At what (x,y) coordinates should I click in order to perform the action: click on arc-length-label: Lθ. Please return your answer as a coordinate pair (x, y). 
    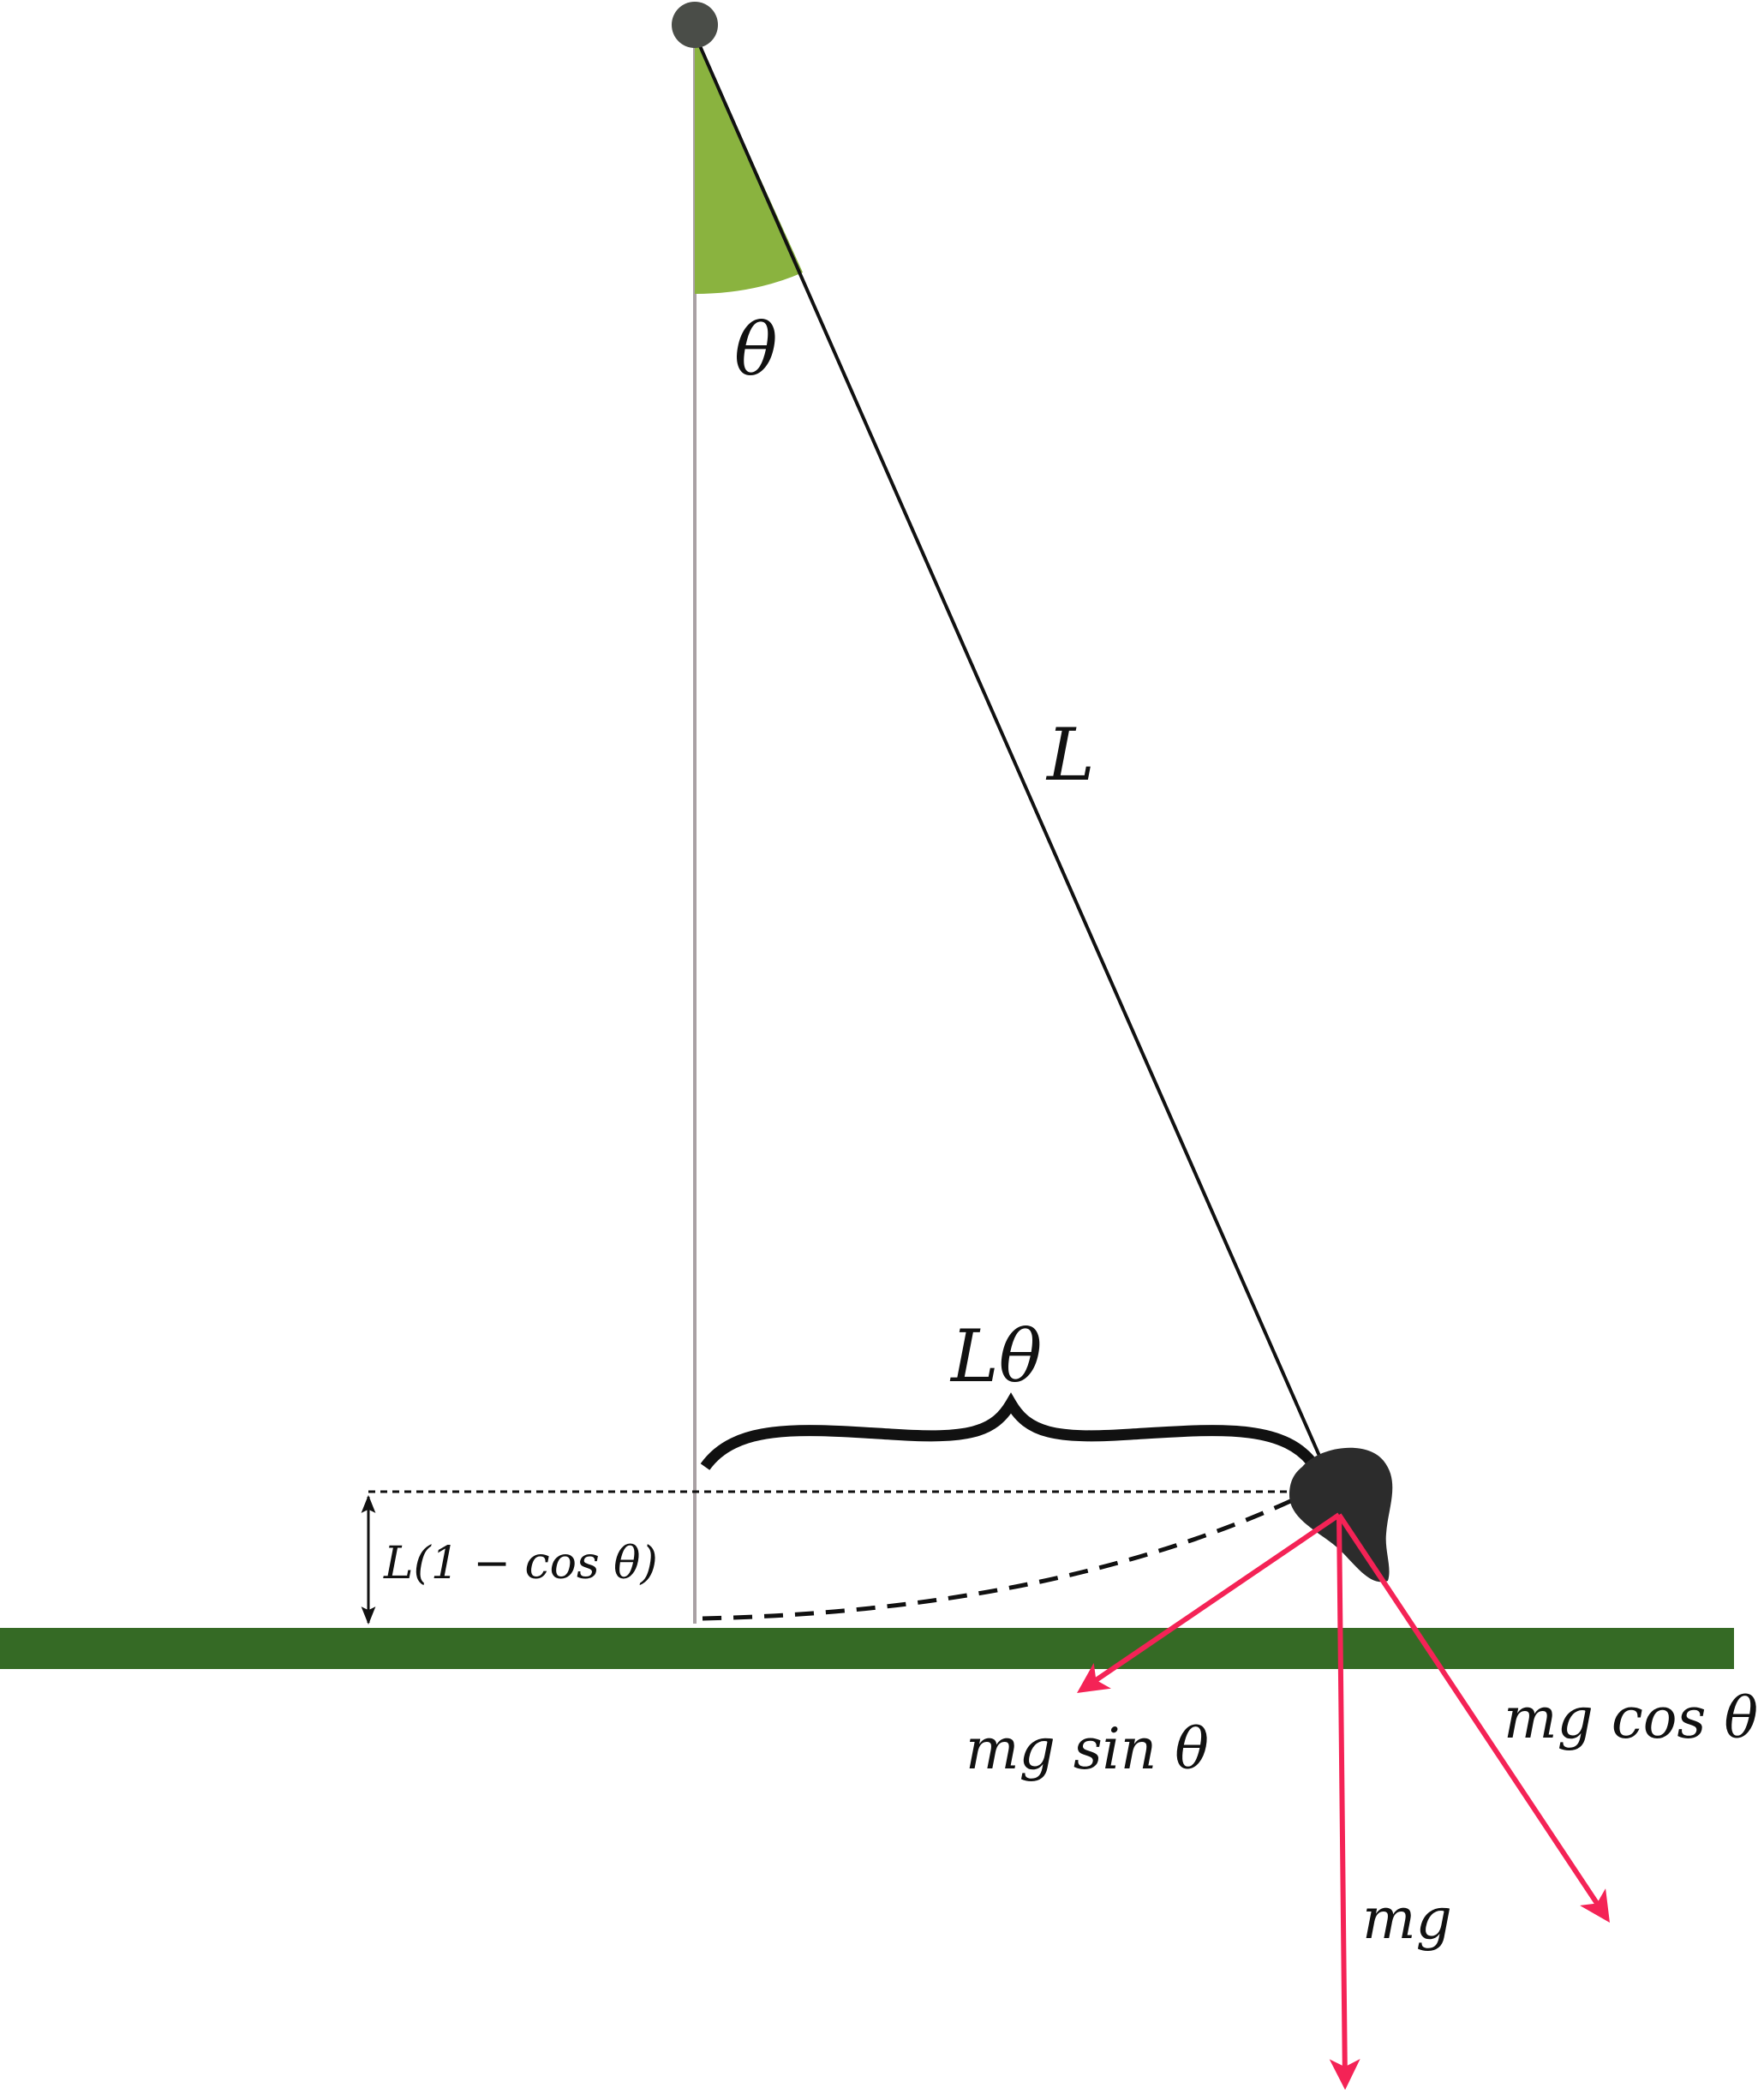
    Looking at the image, I should click on (995, 1356).